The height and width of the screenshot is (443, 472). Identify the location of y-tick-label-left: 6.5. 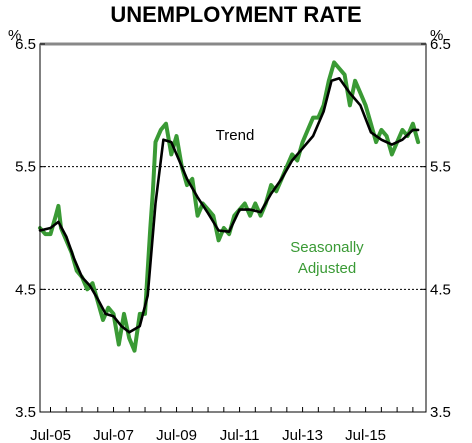
(25, 44).